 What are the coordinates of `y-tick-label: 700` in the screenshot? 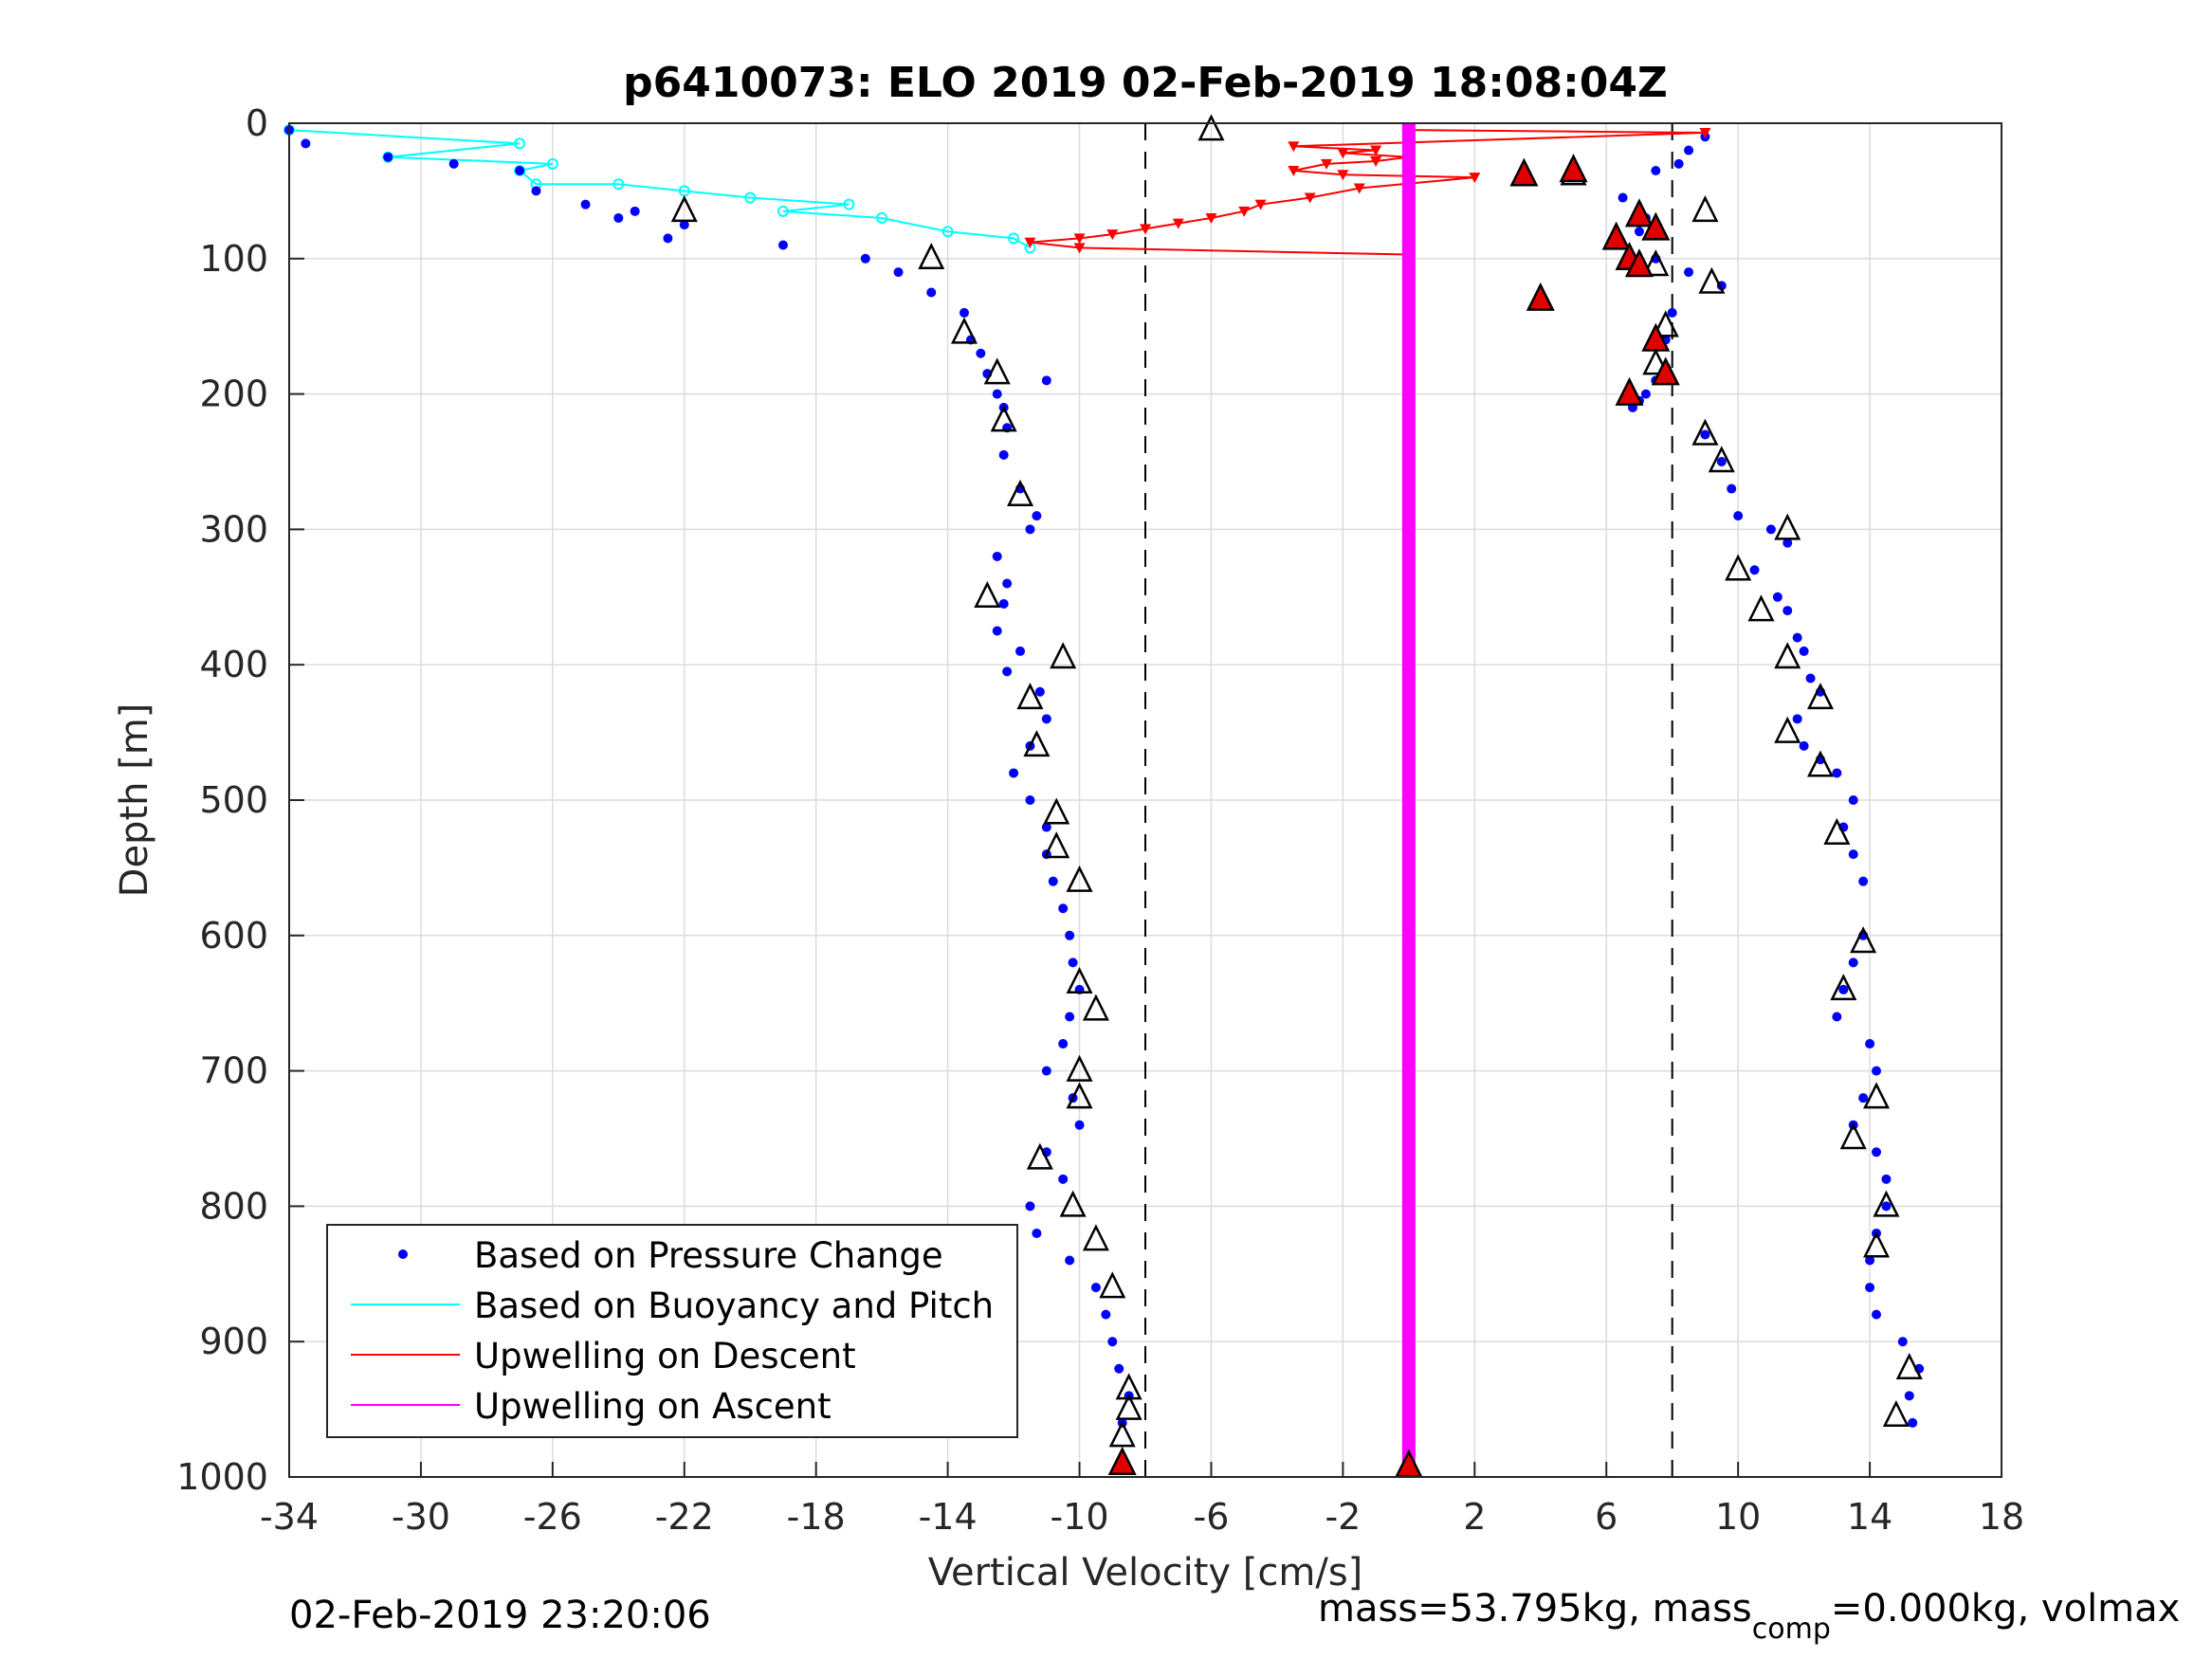 It's located at (233, 1071).